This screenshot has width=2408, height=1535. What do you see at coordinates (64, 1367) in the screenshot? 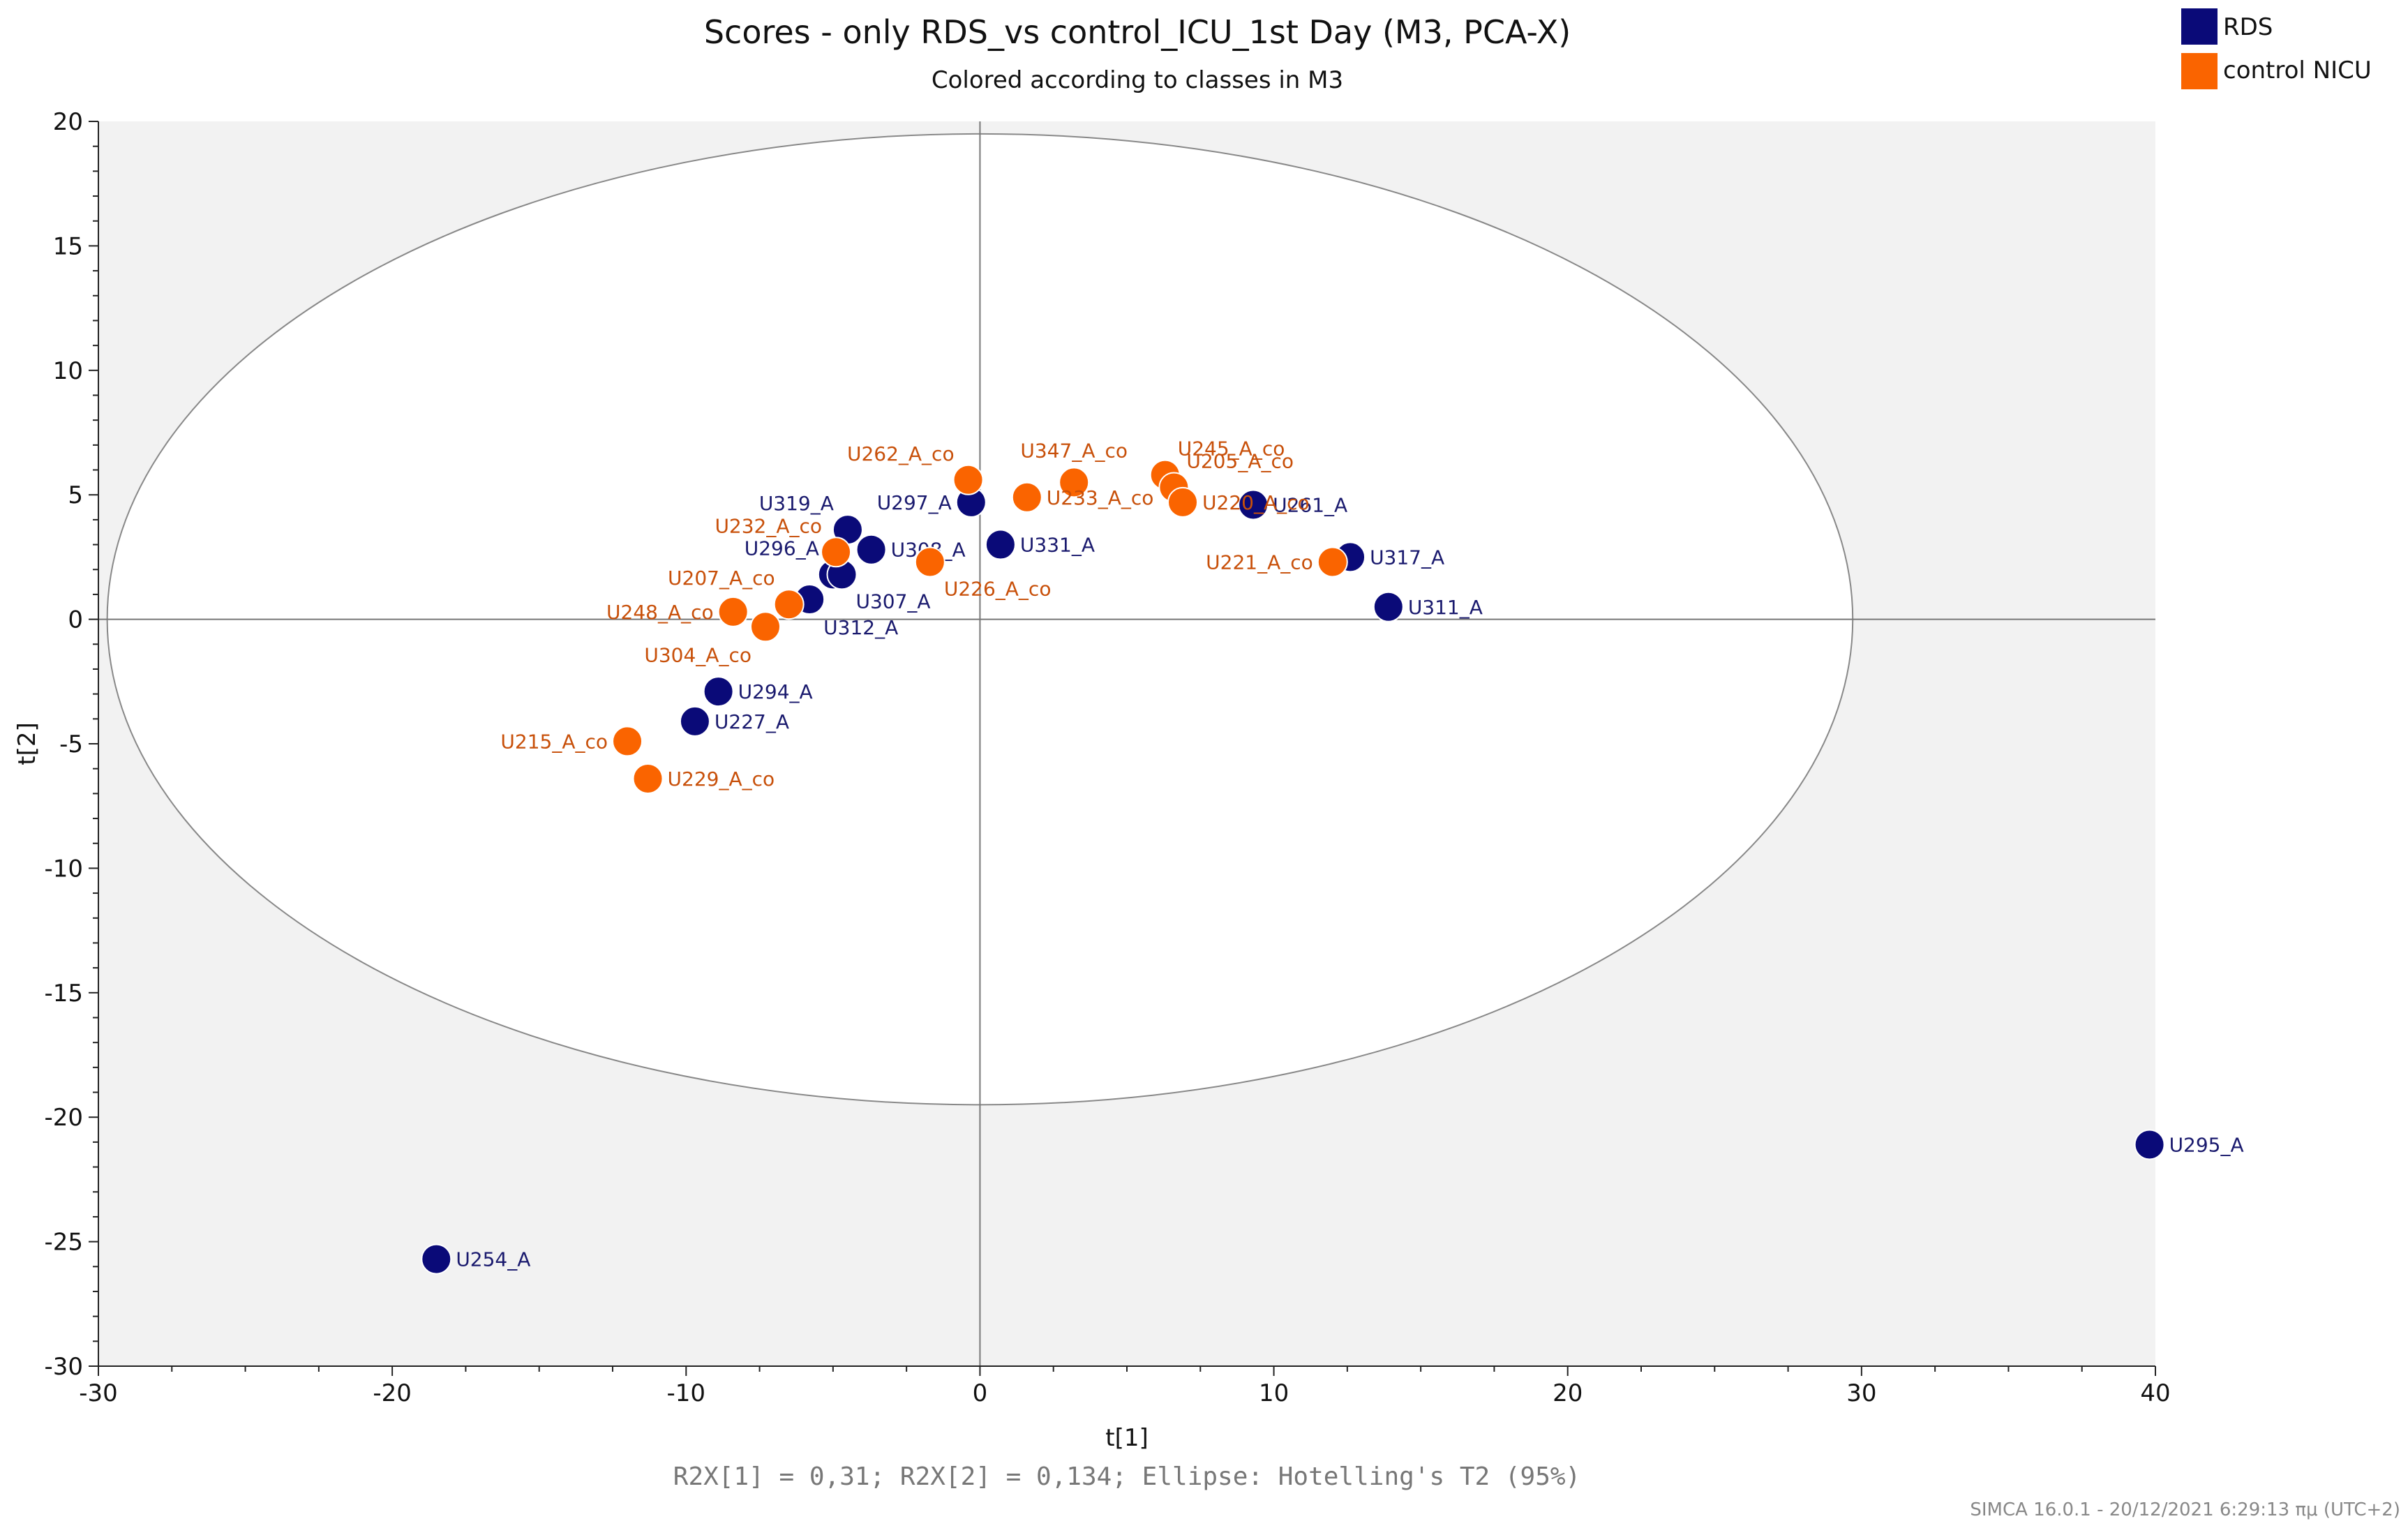
I see `y-tick-label: -30` at bounding box center [64, 1367].